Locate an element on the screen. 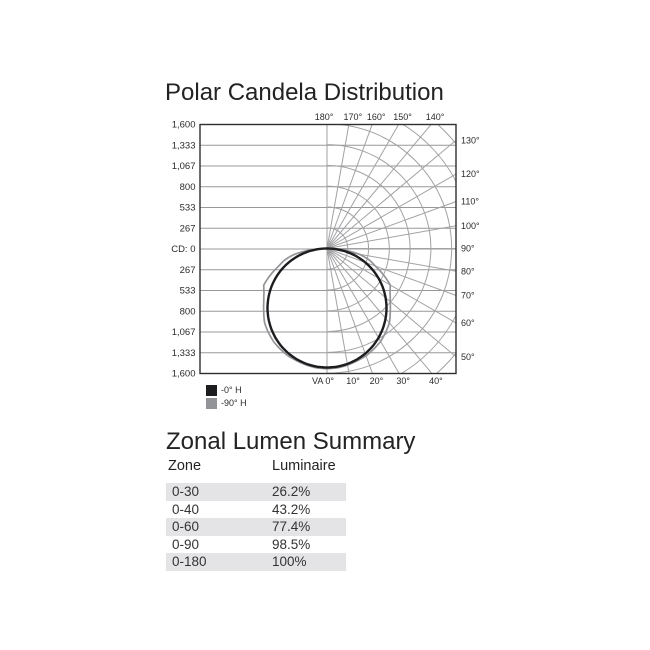 The image size is (650, 650). chart-legend: -0° H -90° H is located at coordinates (226, 397).